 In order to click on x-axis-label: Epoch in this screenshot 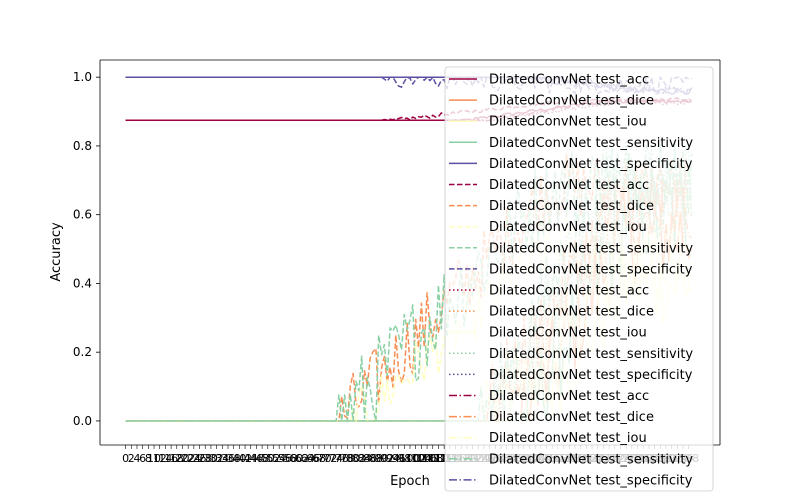, I will do `click(410, 481)`.